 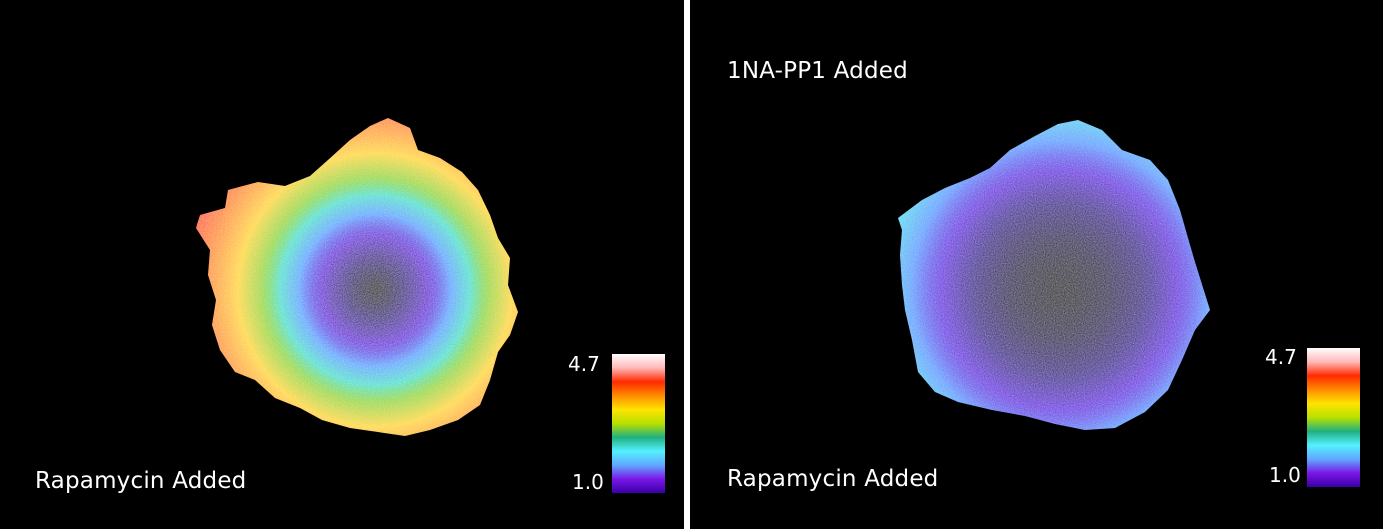 I want to click on treatment-label-2: Rapamycin Added, so click(x=833, y=479).